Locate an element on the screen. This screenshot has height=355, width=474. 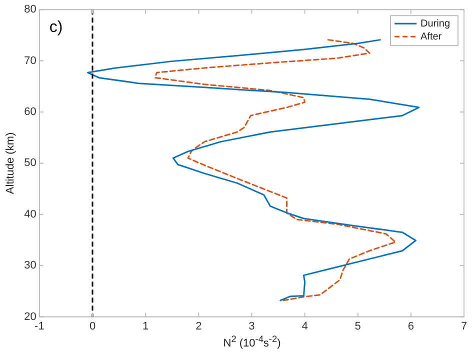
y-tick-label: 20 is located at coordinates (30, 316).